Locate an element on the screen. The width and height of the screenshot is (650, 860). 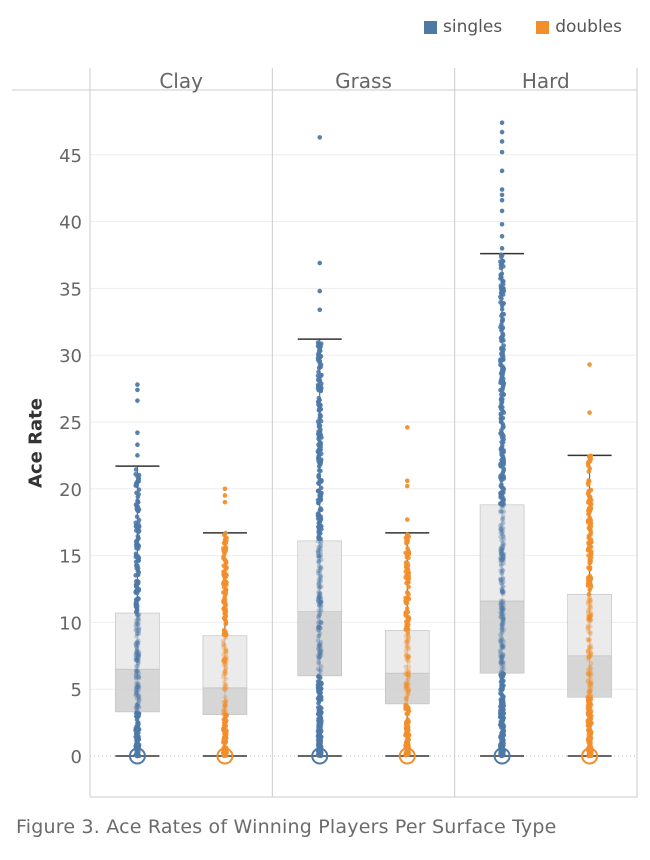
doubles-clay-zero-marker is located at coordinates (225, 756).